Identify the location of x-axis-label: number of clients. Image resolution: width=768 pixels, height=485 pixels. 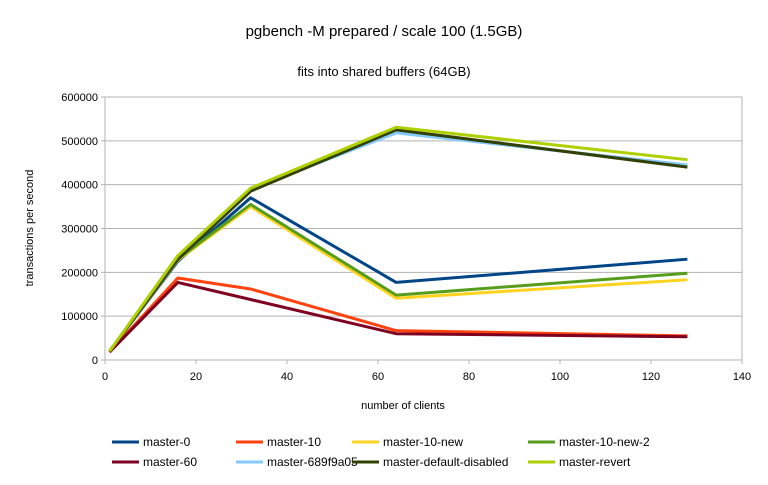
(403, 406).